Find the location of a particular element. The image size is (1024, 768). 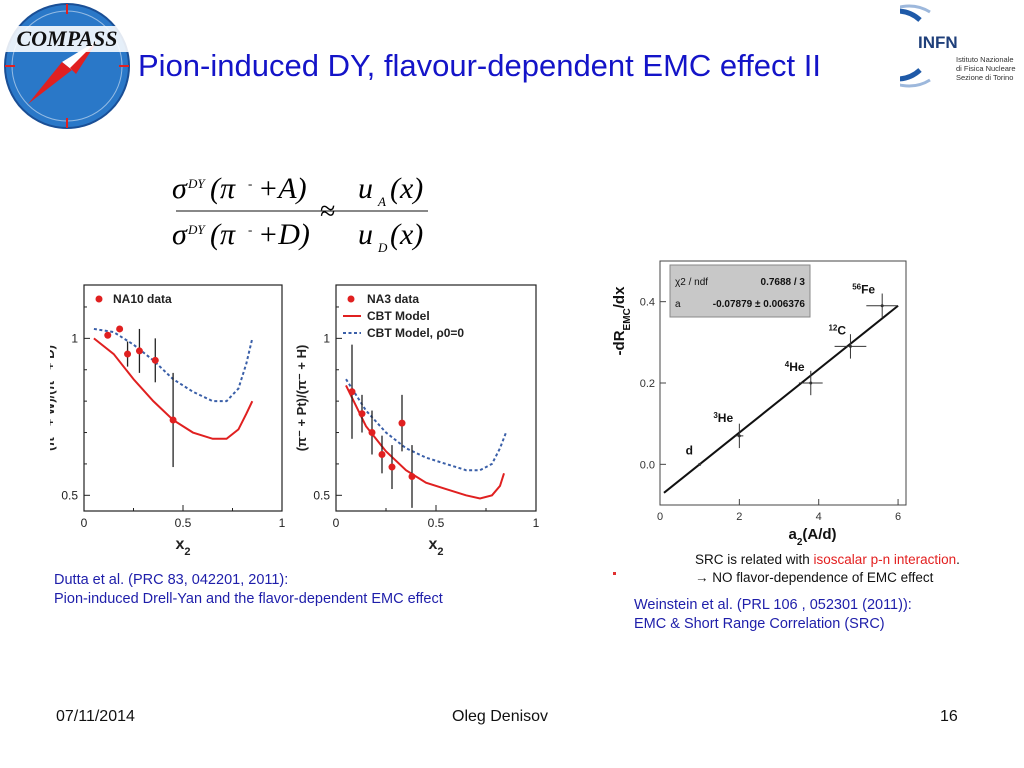

fit-stat-value: -0.07879 ± 0.006376 is located at coordinates (759, 304).